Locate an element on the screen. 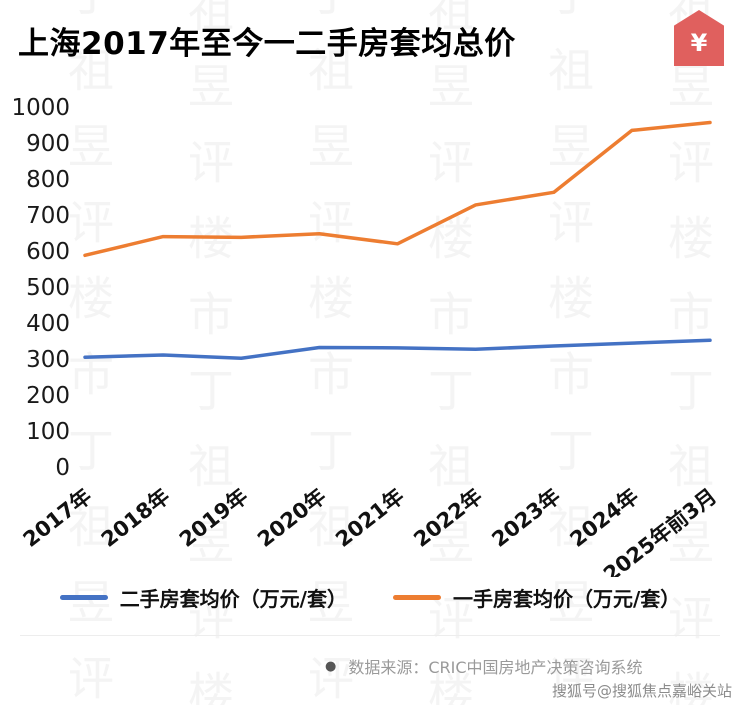 Image resolution: width=740 pixels, height=705 pixels. page-title: 上海2017年至今一二手房套均总价 is located at coordinates (267, 44).